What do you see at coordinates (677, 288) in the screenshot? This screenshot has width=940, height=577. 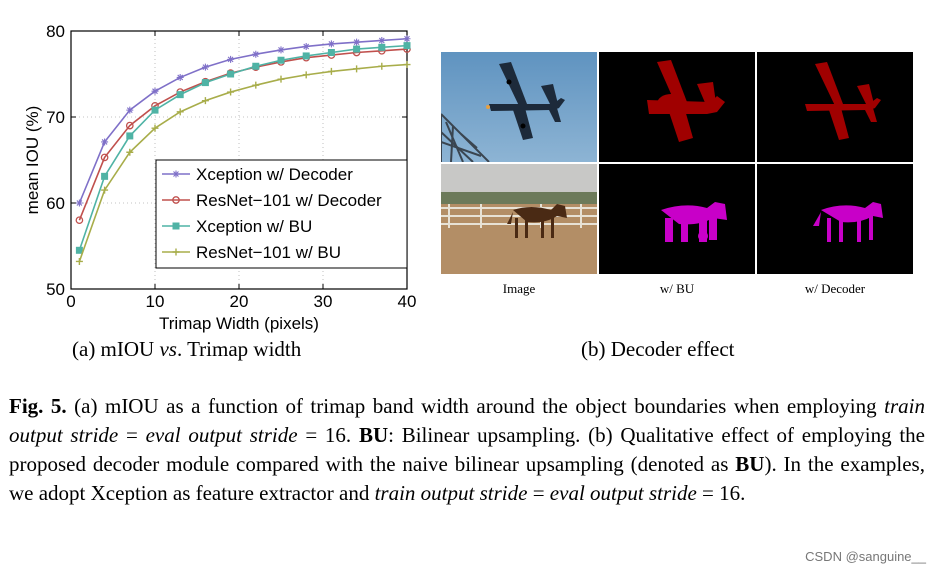 I see `label-bu: w/ BU` at bounding box center [677, 288].